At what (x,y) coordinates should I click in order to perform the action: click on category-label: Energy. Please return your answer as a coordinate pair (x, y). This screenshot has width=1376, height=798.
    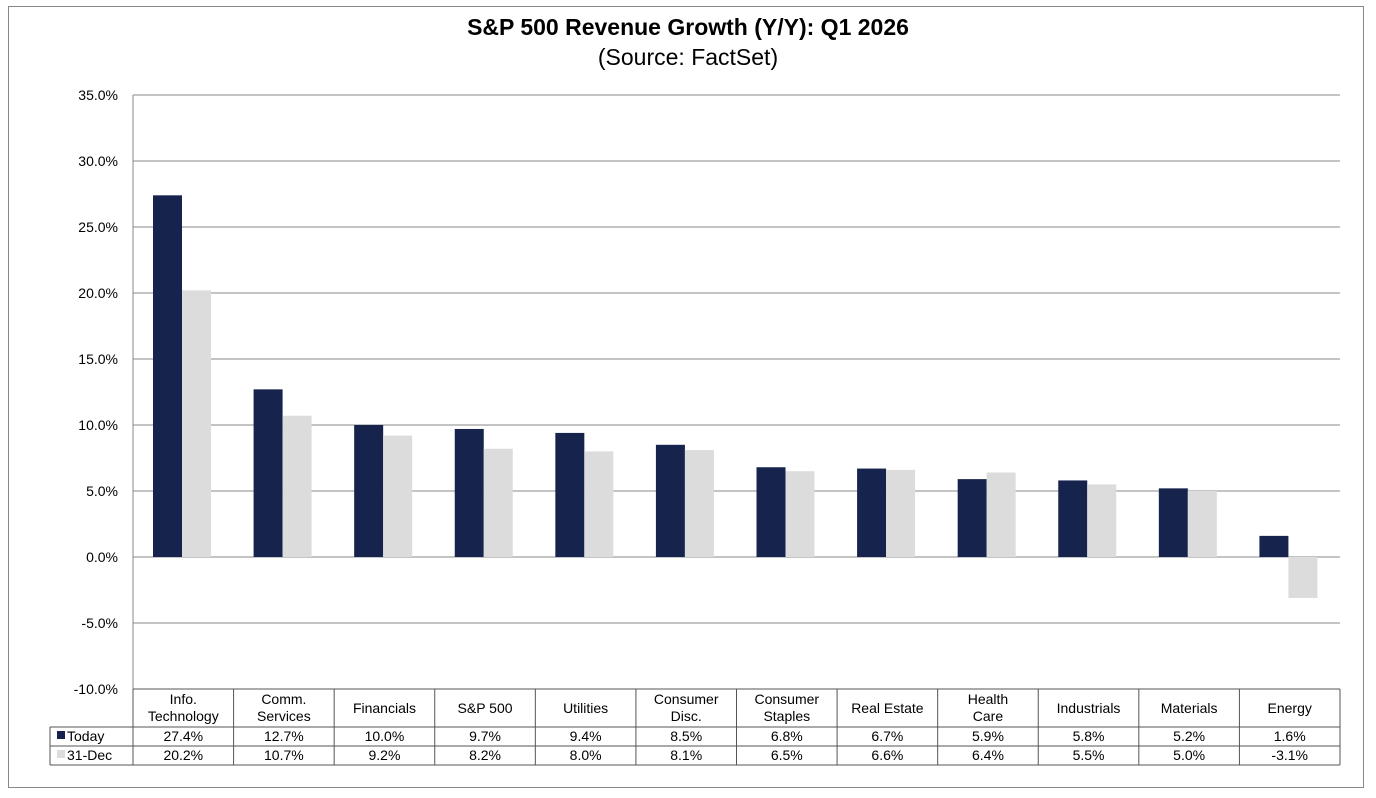
    Looking at the image, I should click on (1290, 708).